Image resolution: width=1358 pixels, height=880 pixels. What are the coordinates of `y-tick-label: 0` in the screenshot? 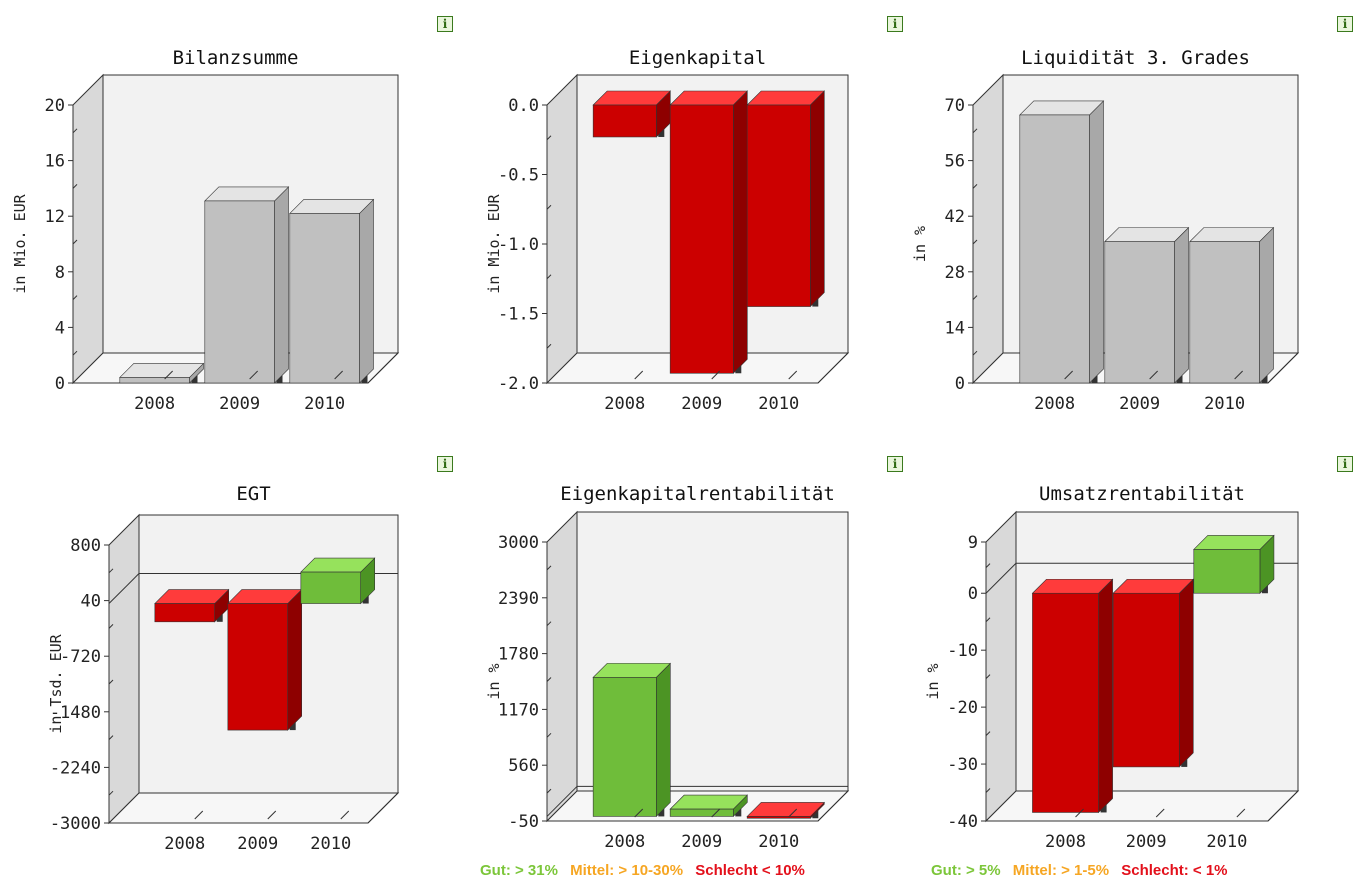 It's located at (960, 384).